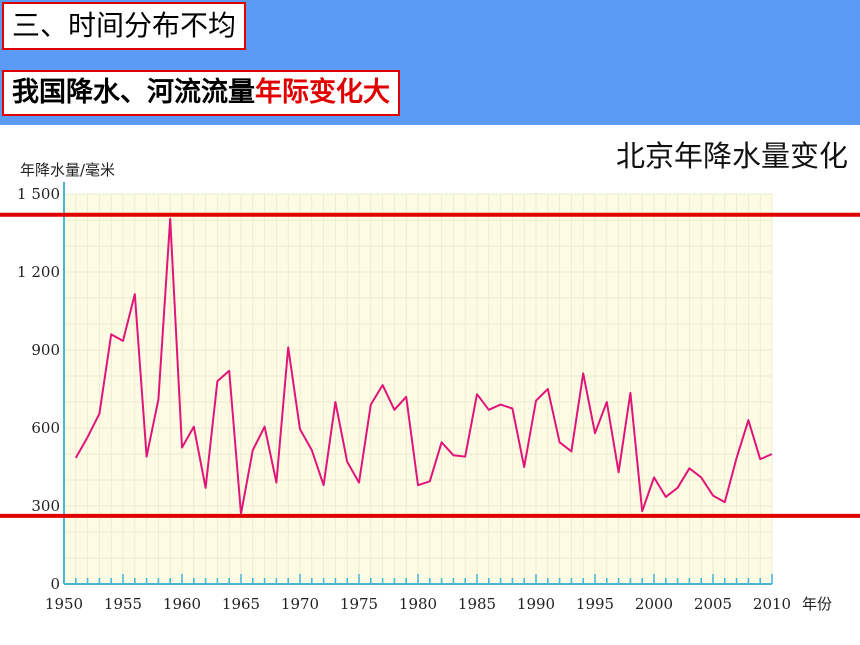 The width and height of the screenshot is (860, 645). What do you see at coordinates (55, 584) in the screenshot?
I see `y-tick-label: 0` at bounding box center [55, 584].